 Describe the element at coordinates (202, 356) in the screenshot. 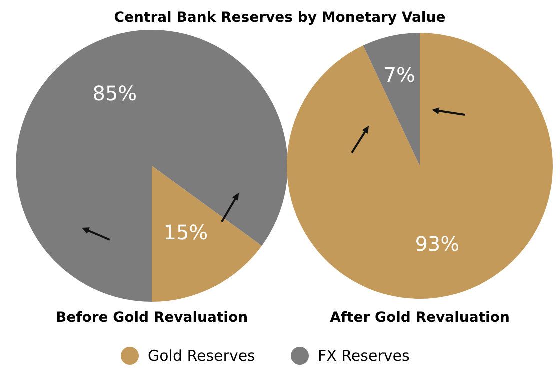

I see `legend-label: Gold Reserves` at that location.